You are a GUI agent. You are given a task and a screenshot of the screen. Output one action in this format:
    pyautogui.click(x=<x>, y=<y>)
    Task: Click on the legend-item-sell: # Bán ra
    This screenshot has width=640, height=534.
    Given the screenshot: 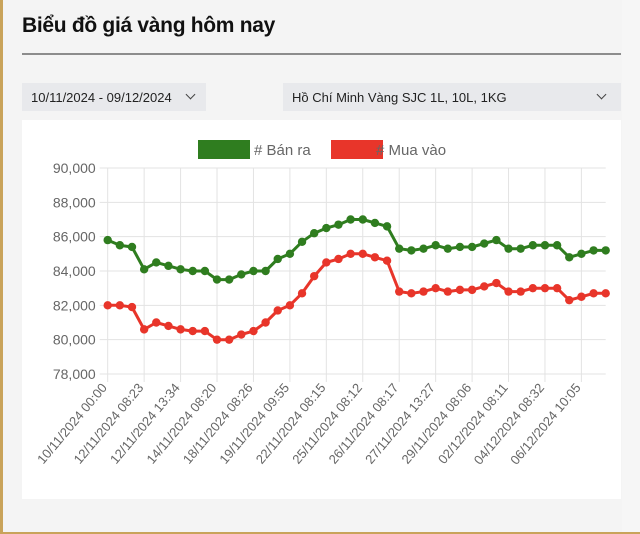 What is the action you would take?
    pyautogui.click(x=254, y=149)
    